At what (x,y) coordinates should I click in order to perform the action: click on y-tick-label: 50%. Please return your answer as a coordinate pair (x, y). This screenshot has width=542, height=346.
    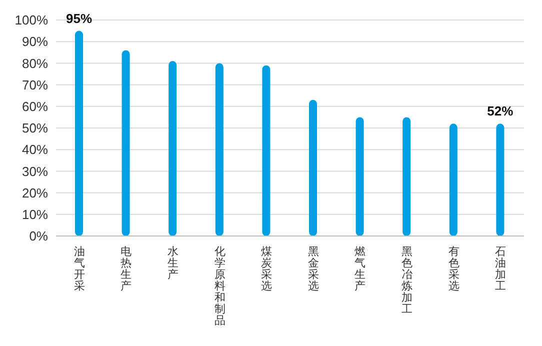
    Looking at the image, I should click on (35, 128).